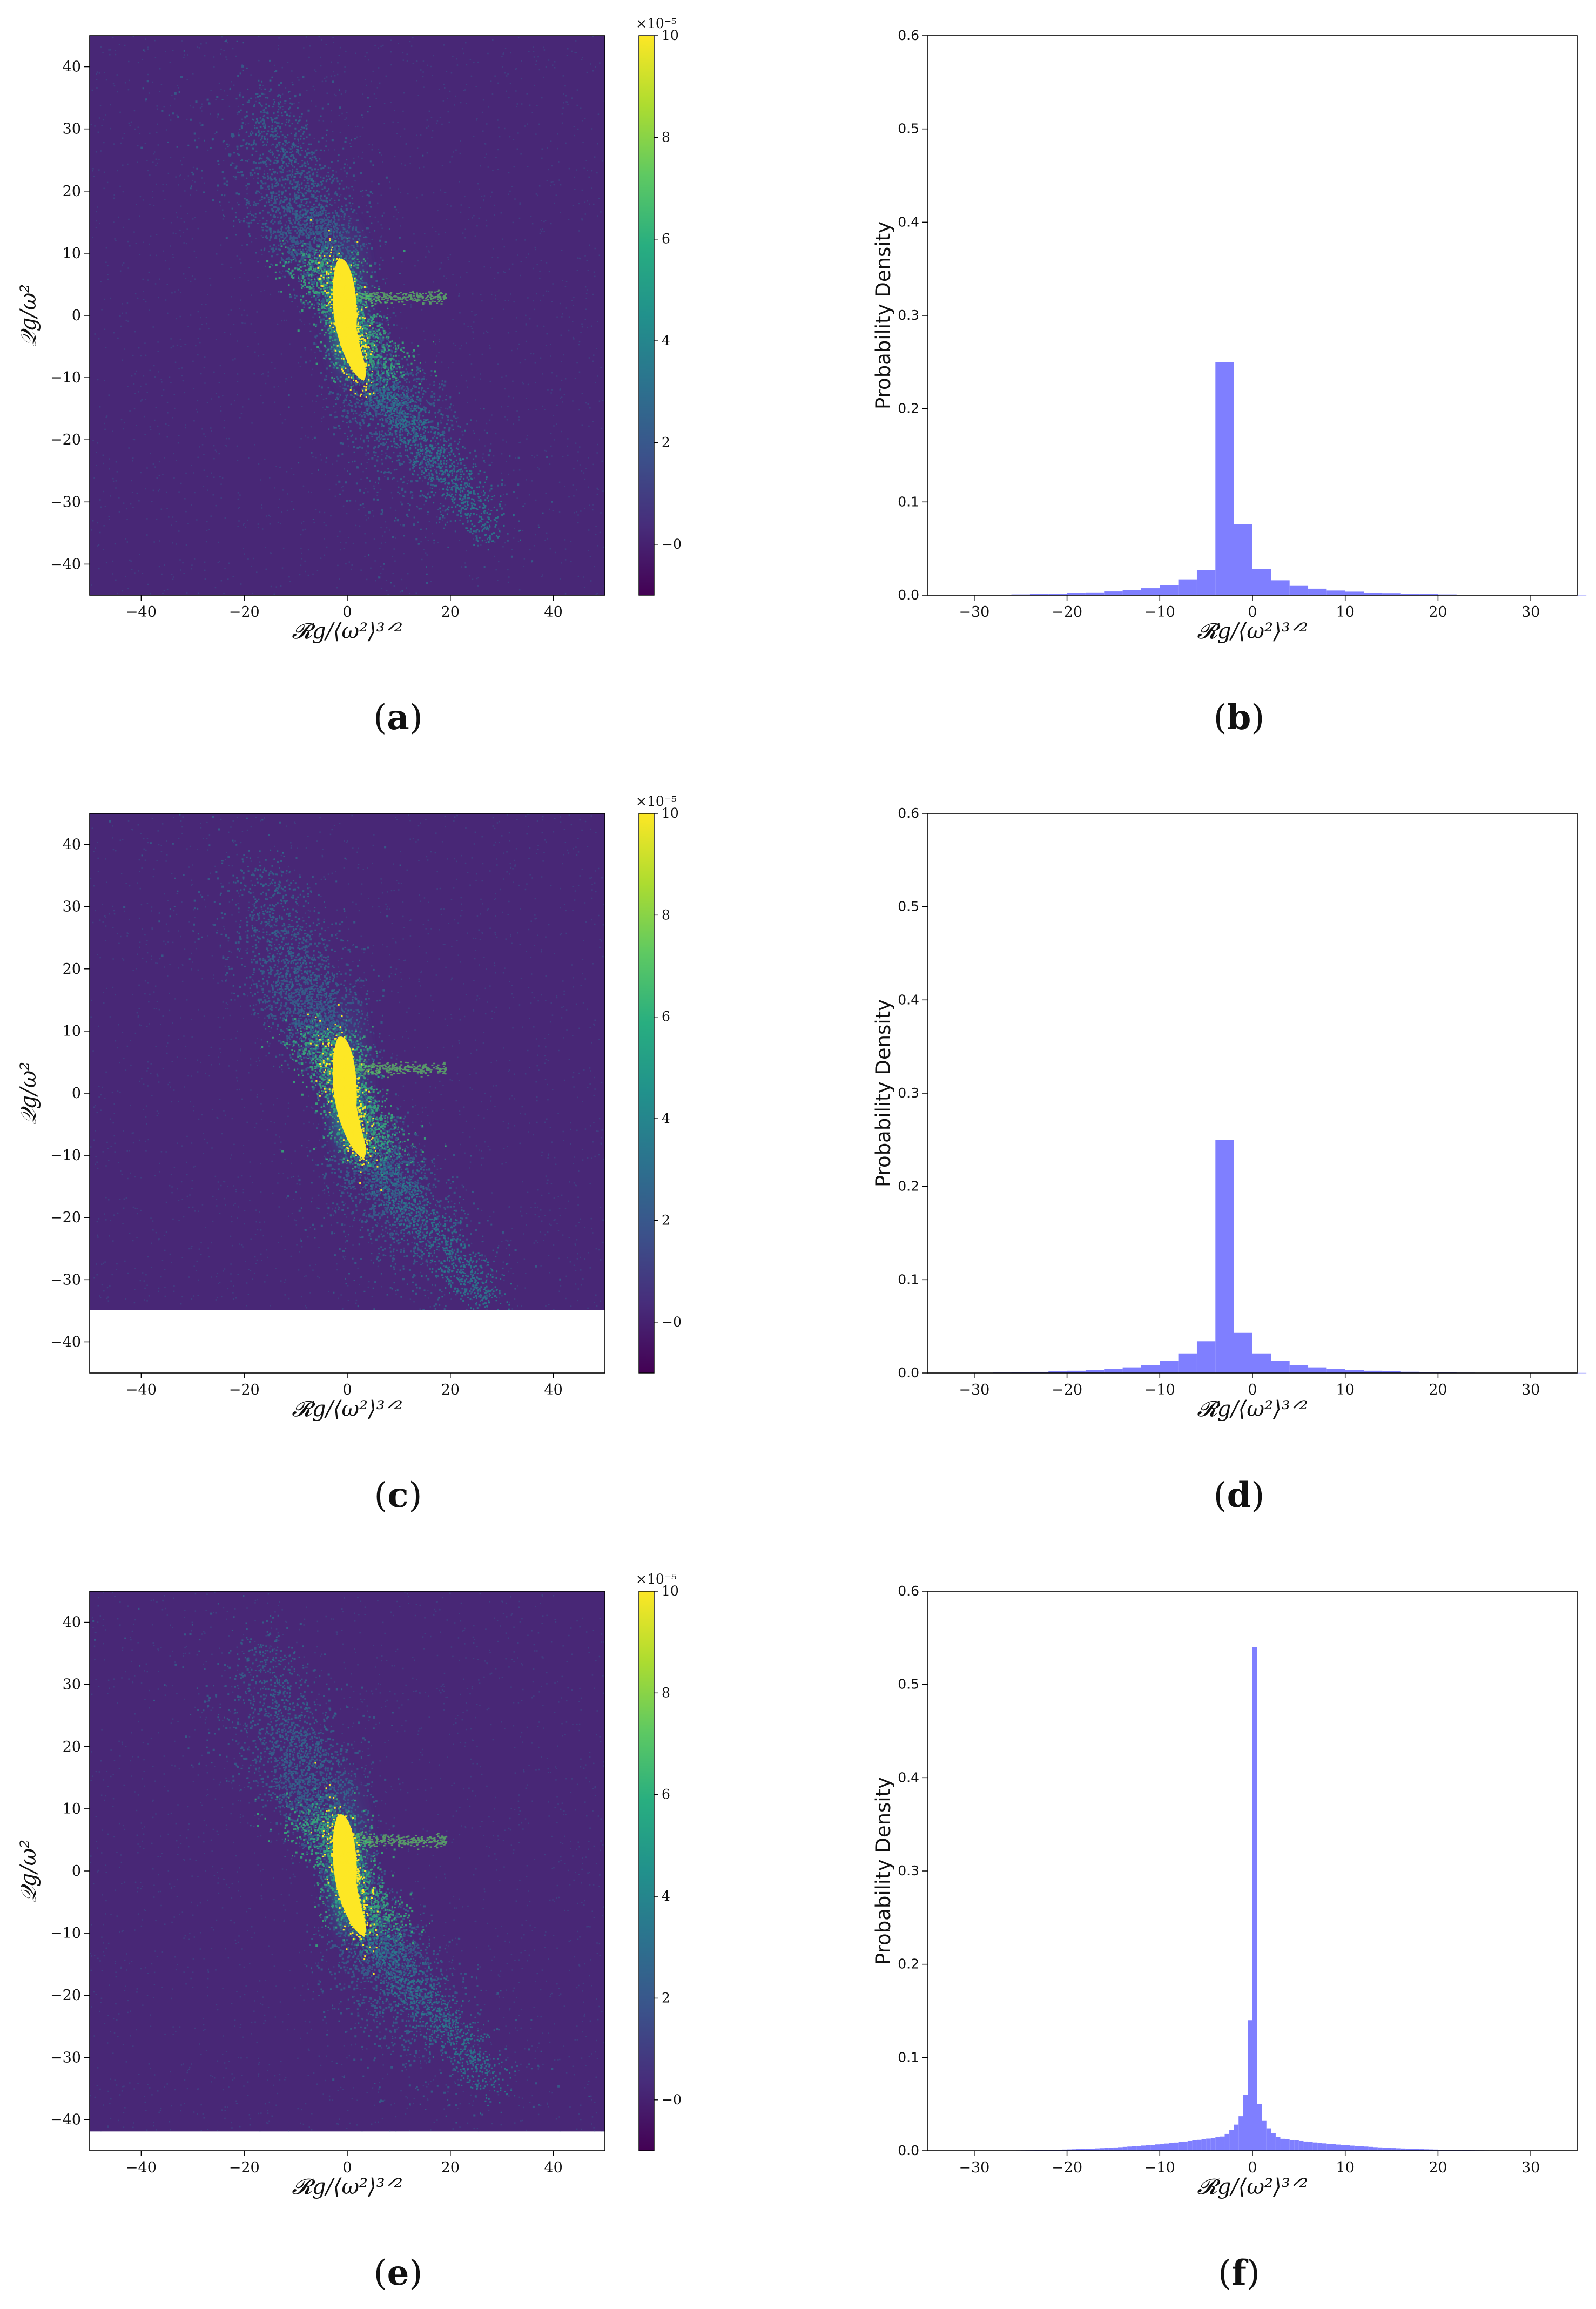  What do you see at coordinates (908, 501) in the screenshot?
I see `y-tick-label: 0.1` at bounding box center [908, 501].